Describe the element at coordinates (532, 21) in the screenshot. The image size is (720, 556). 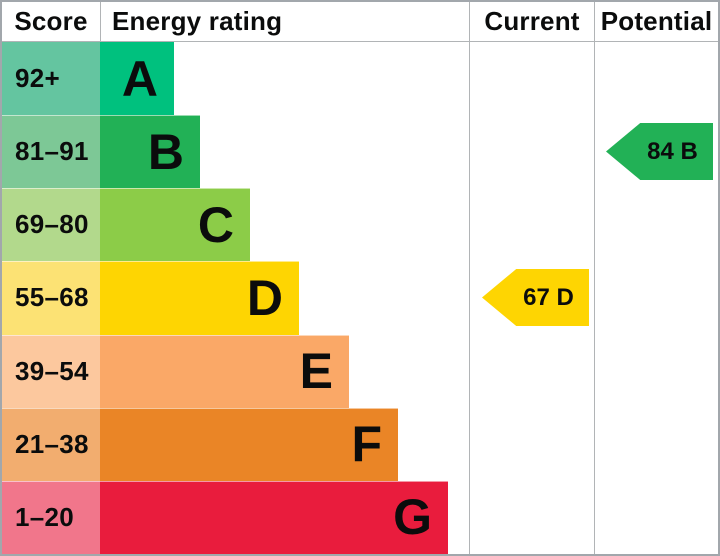
I see `column-header-current: Current` at that location.